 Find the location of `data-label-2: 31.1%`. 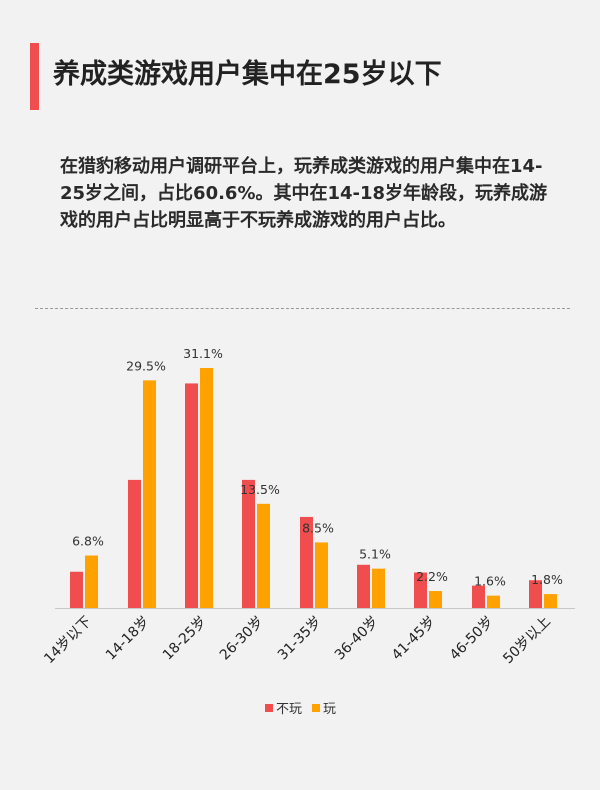

data-label-2: 31.1% is located at coordinates (203, 353).